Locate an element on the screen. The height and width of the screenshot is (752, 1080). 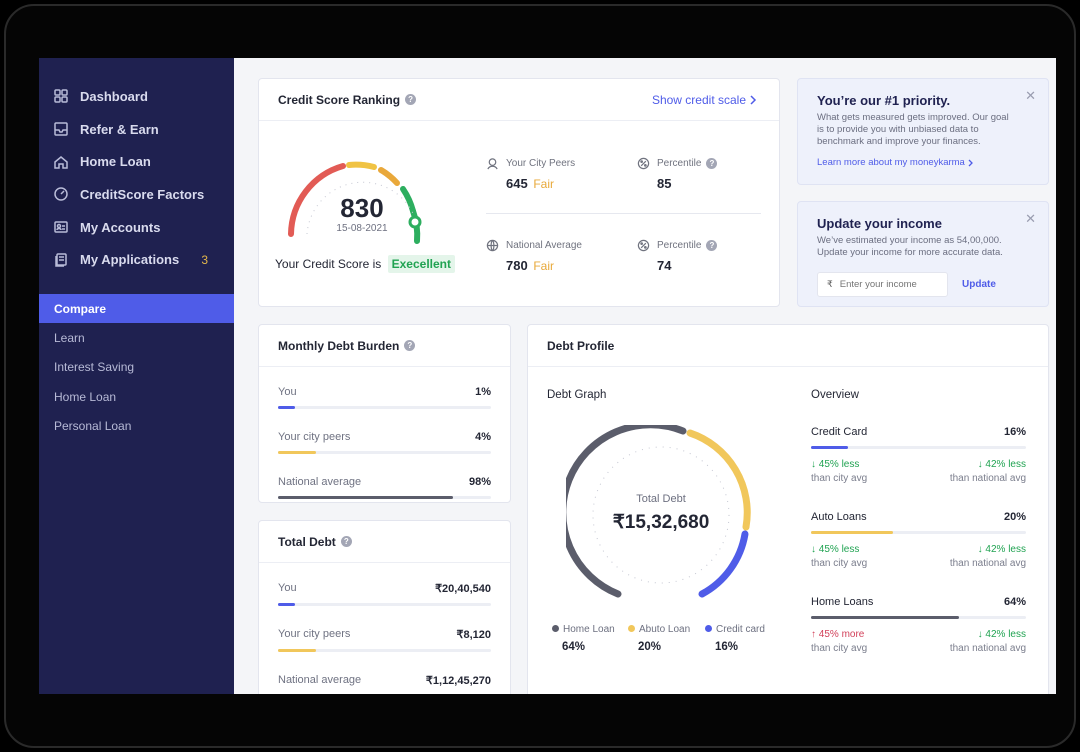
monthly-row: You 1% is located at coordinates (384, 397).